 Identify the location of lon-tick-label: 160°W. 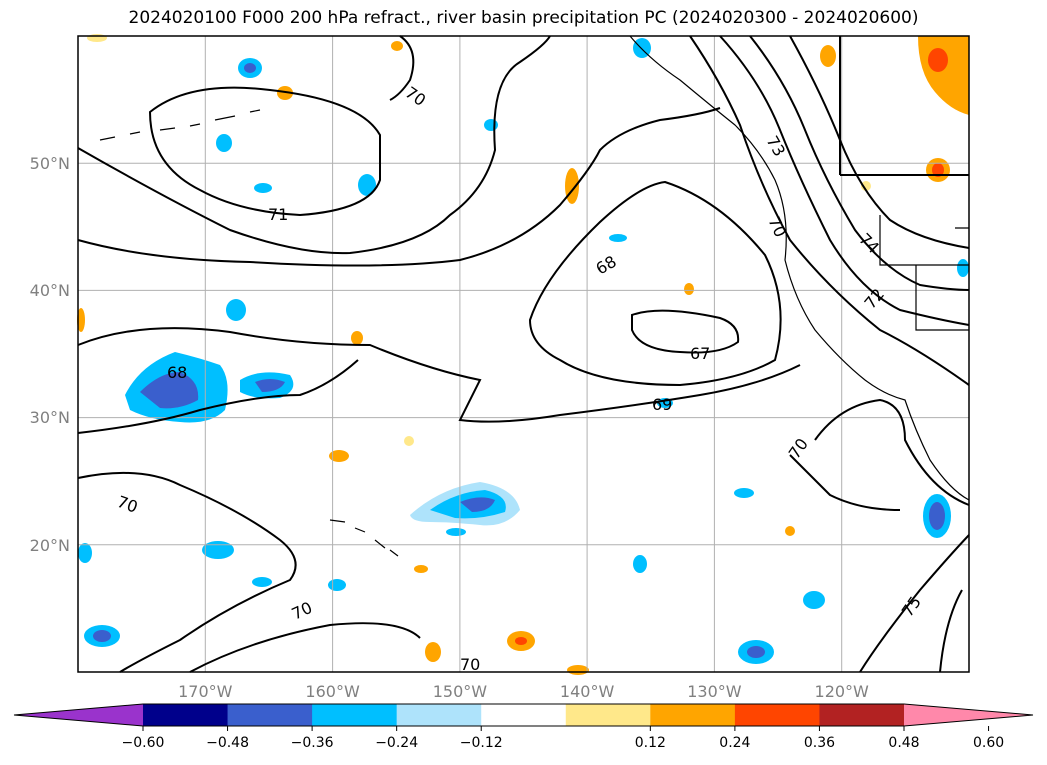
(332, 691).